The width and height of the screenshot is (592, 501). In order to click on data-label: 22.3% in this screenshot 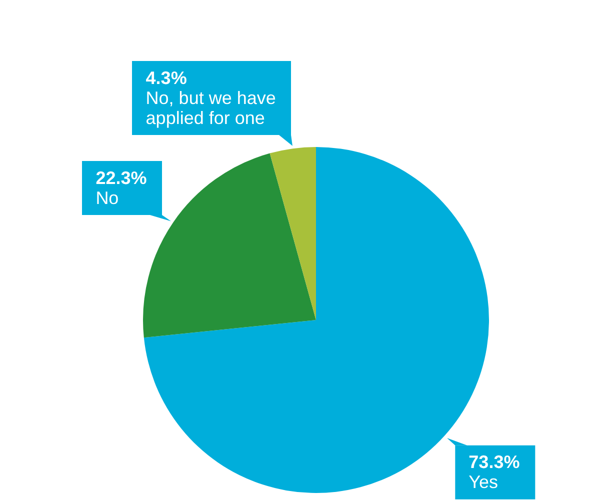, I will do `click(121, 178)`.